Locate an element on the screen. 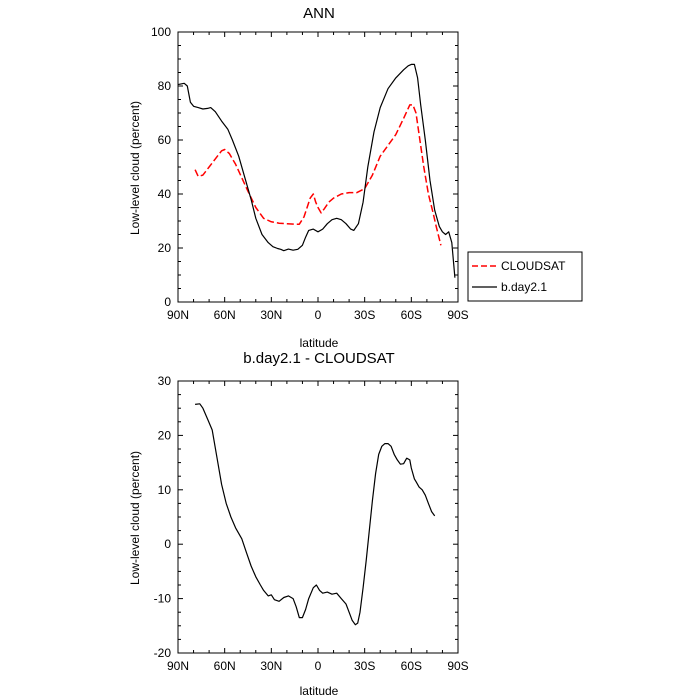 Image resolution: width=700 pixels, height=700 pixels. y-tick-label: 40 is located at coordinates (165, 194).